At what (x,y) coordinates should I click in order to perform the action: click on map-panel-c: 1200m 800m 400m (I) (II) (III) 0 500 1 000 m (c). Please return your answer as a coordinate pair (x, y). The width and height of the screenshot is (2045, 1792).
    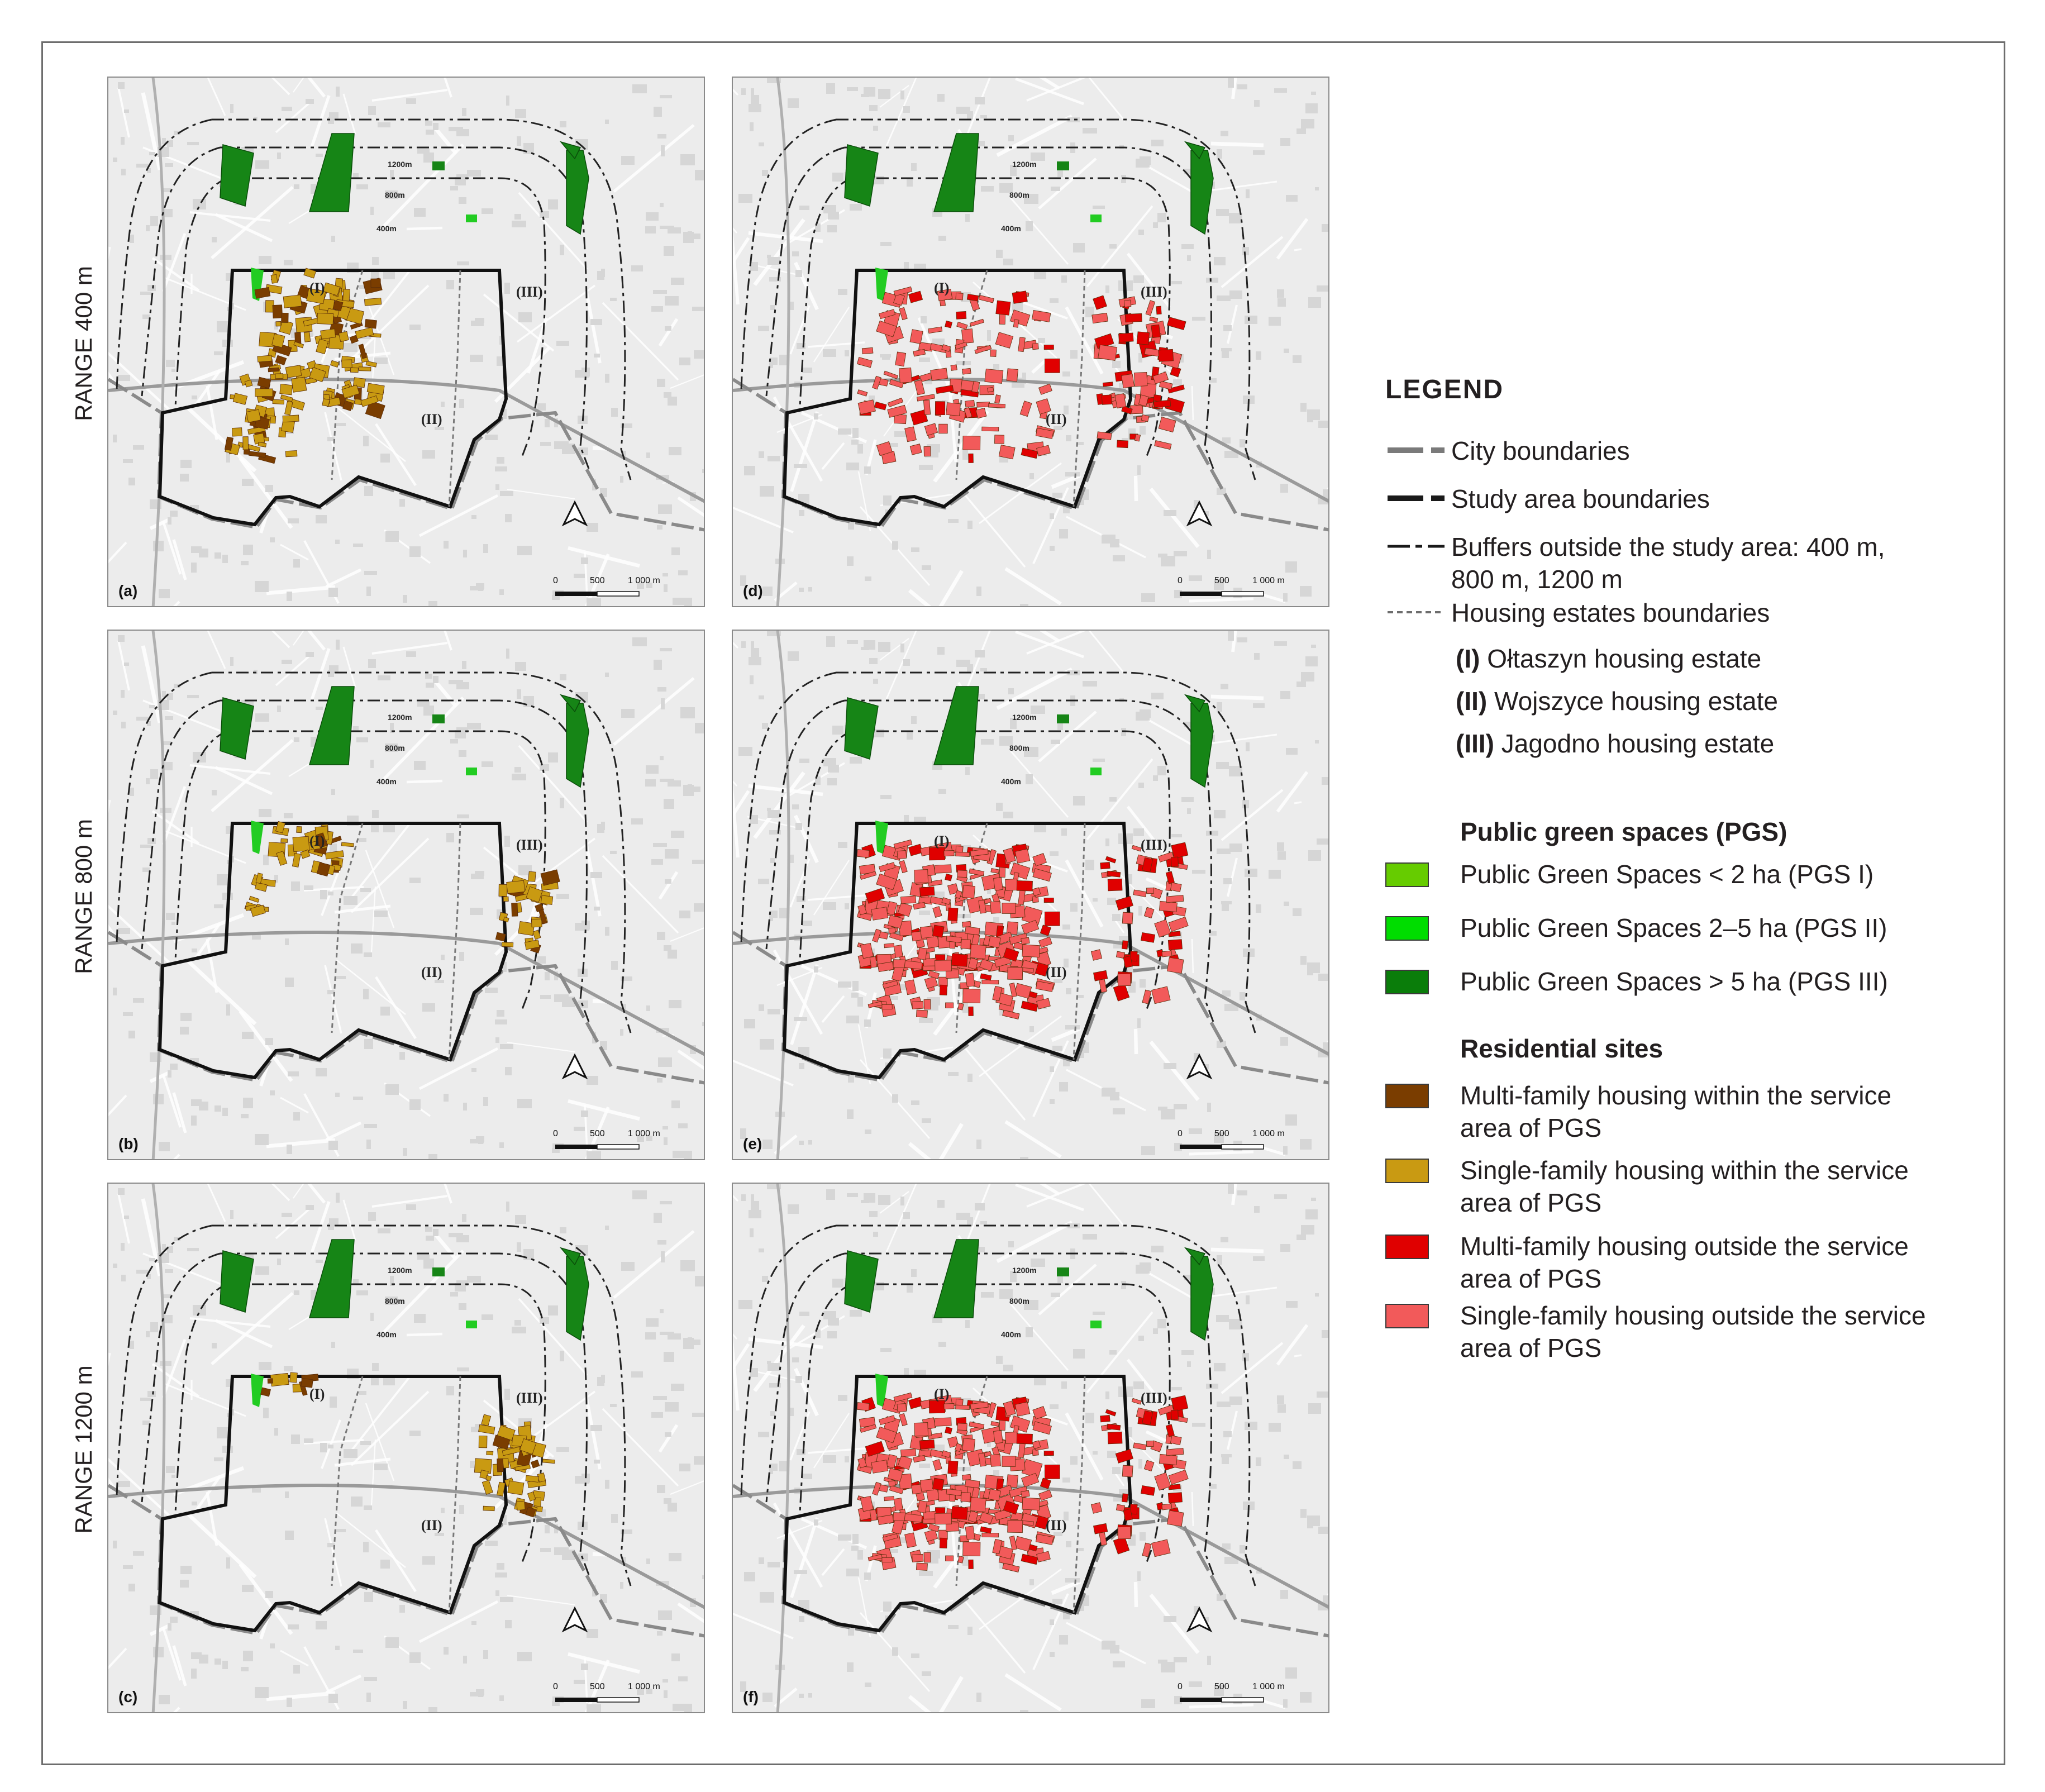
    Looking at the image, I should click on (406, 1448).